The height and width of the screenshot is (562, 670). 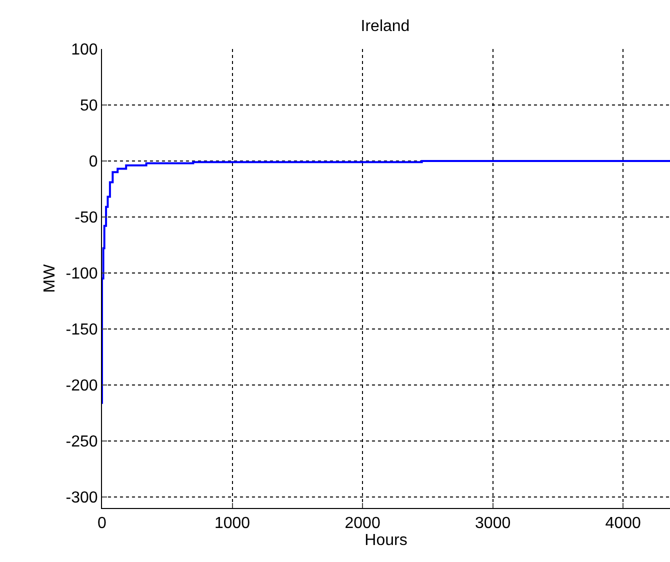 What do you see at coordinates (84, 50) in the screenshot?
I see `y-tick-label: 100` at bounding box center [84, 50].